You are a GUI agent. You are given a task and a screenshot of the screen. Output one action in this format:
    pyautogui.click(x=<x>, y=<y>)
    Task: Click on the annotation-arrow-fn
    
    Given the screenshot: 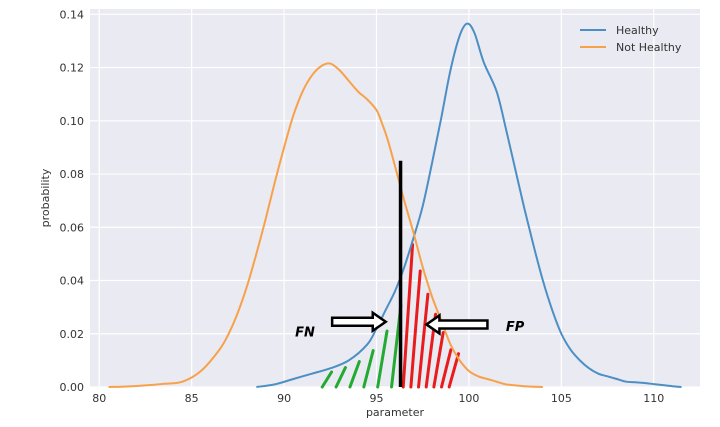 What is the action you would take?
    pyautogui.click(x=359, y=322)
    